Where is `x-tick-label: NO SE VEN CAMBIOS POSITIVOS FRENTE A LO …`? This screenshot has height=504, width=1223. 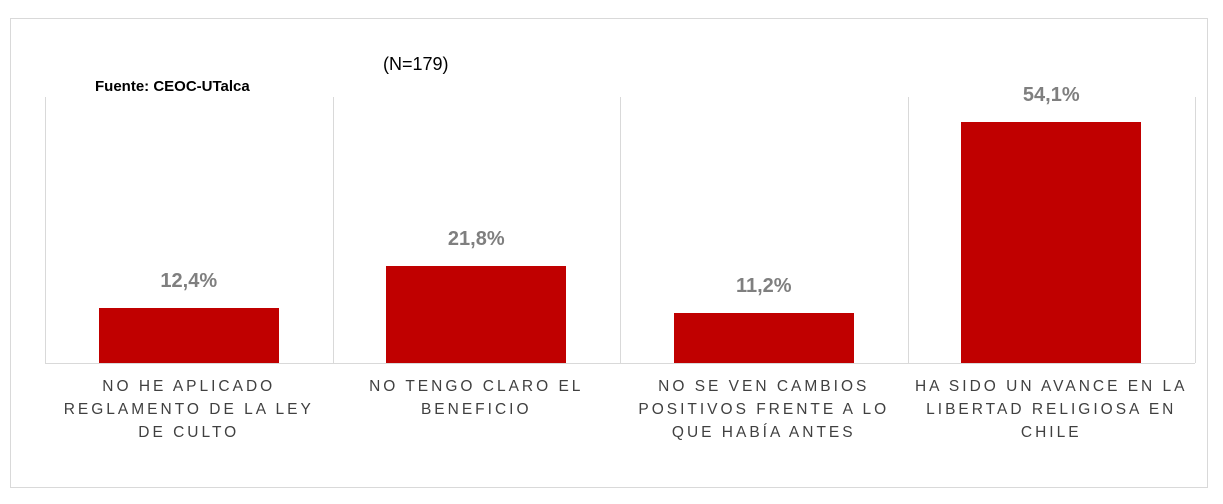 x-tick-label: NO SE VEN CAMBIOS POSITIVOS FRENTE A LO … is located at coordinates (764, 409).